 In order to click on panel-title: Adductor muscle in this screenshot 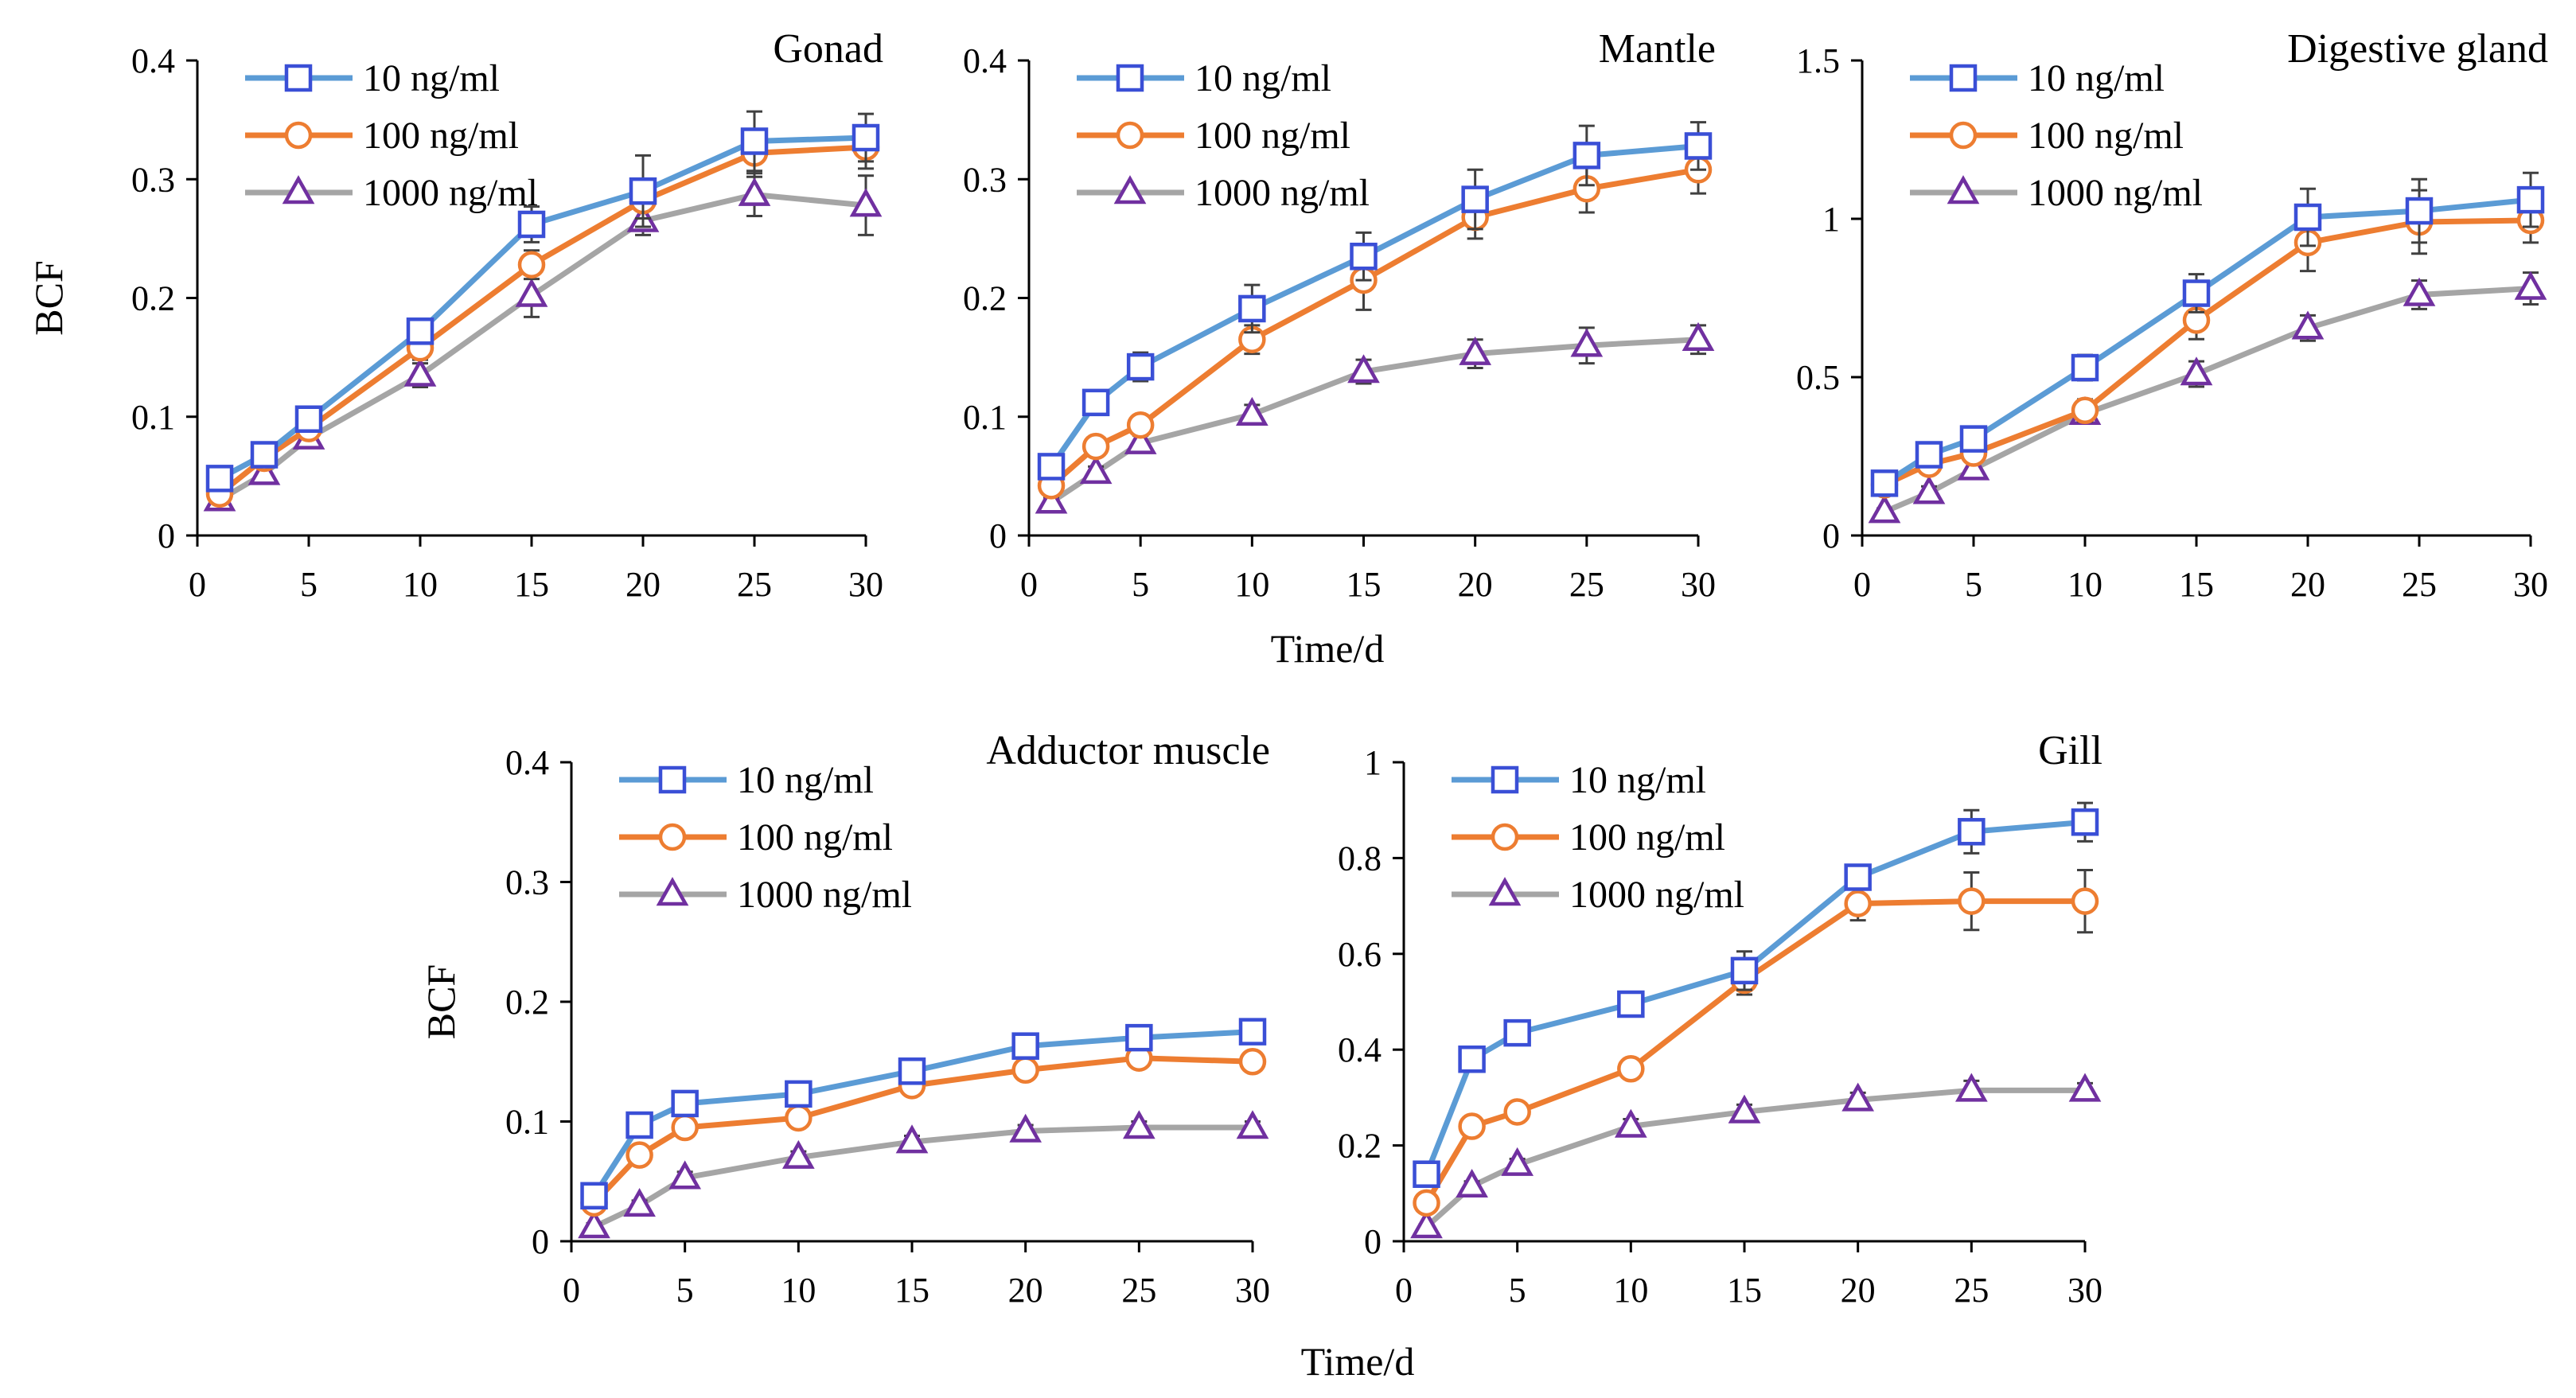, I will do `click(1128, 750)`.